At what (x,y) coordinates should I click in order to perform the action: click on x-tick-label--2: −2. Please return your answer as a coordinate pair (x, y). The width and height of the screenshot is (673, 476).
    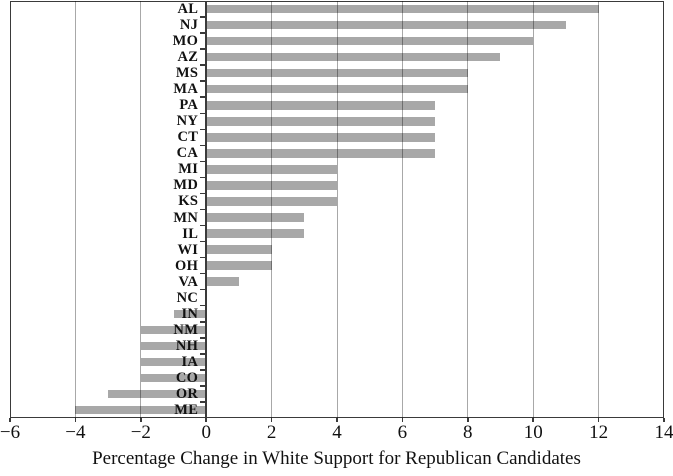
    Looking at the image, I should click on (140, 432).